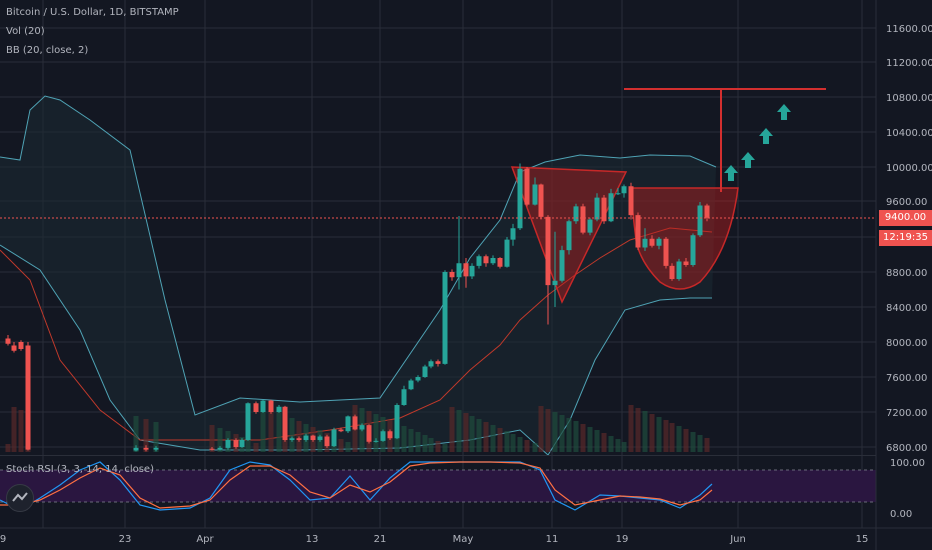  I want to click on price-tick: 8400.00, so click(906, 308).